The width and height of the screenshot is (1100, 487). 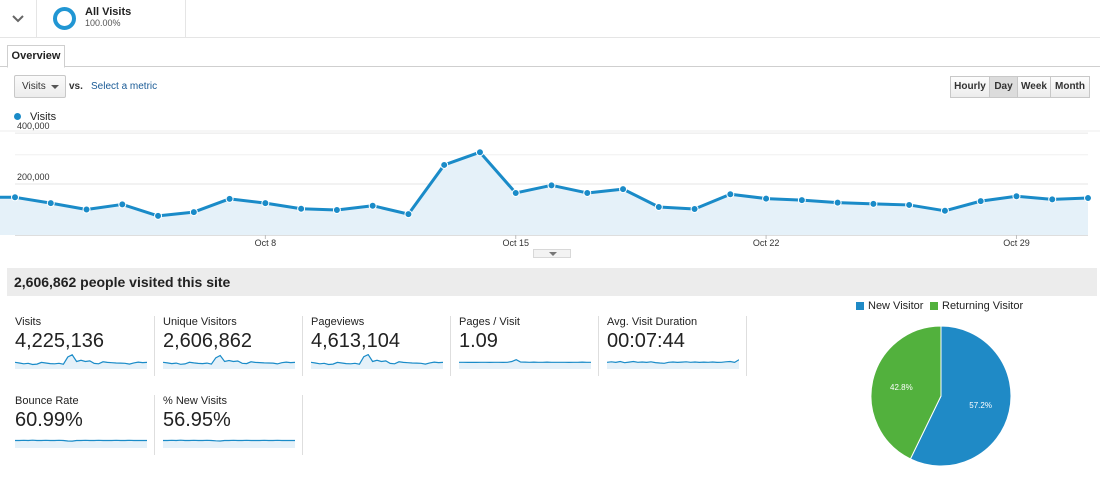 I want to click on metric-card-pages-per-visit: Pages / Visit 1.09, so click(x=529, y=346).